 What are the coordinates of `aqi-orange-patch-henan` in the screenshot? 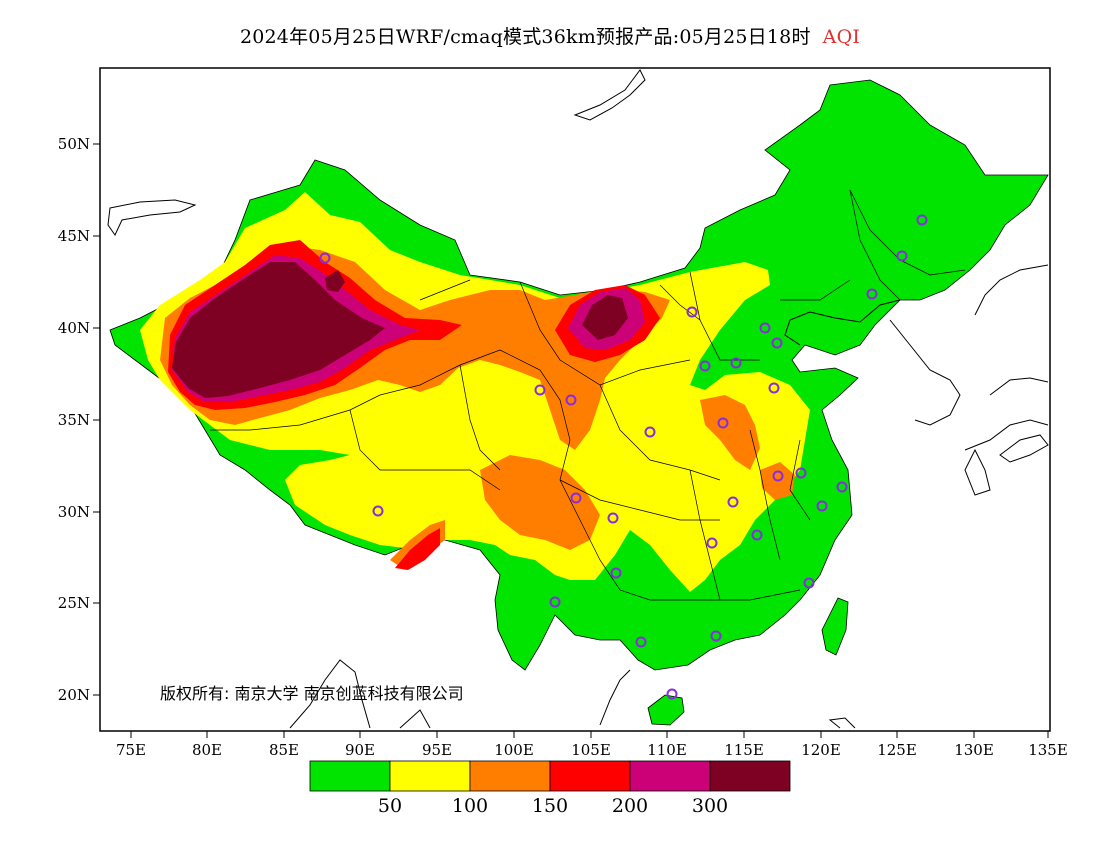 It's located at (730, 432).